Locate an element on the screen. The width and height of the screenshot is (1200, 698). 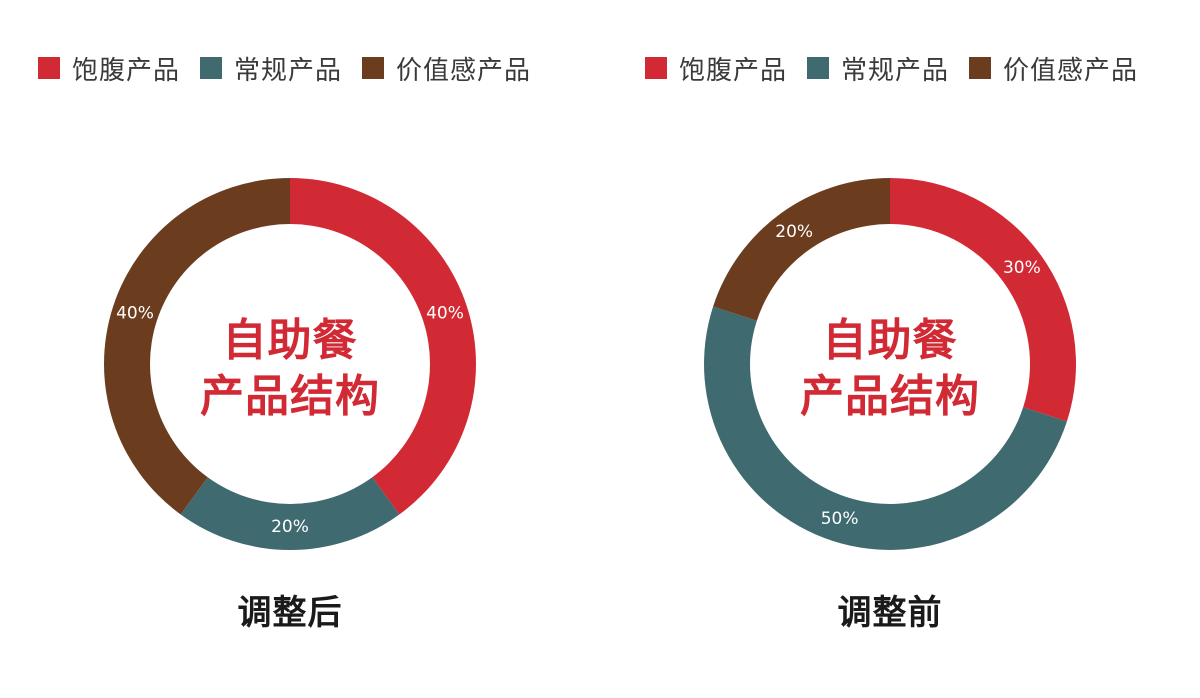
chart-caption: 调整前 is located at coordinates (890, 613).